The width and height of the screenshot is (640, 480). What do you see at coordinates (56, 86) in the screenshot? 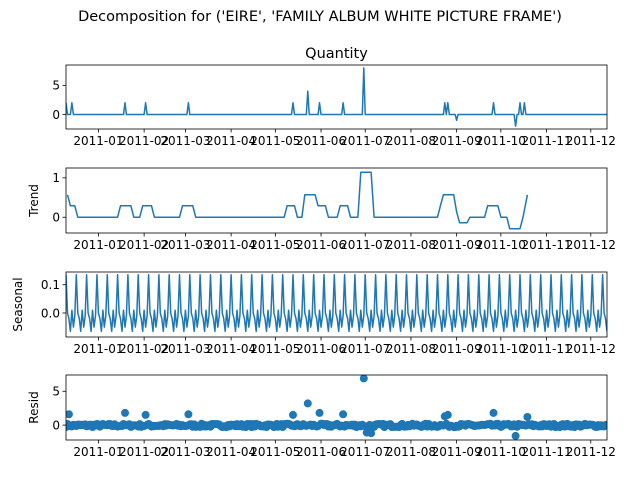
I see `observed-ytick-label: 5` at bounding box center [56, 86].